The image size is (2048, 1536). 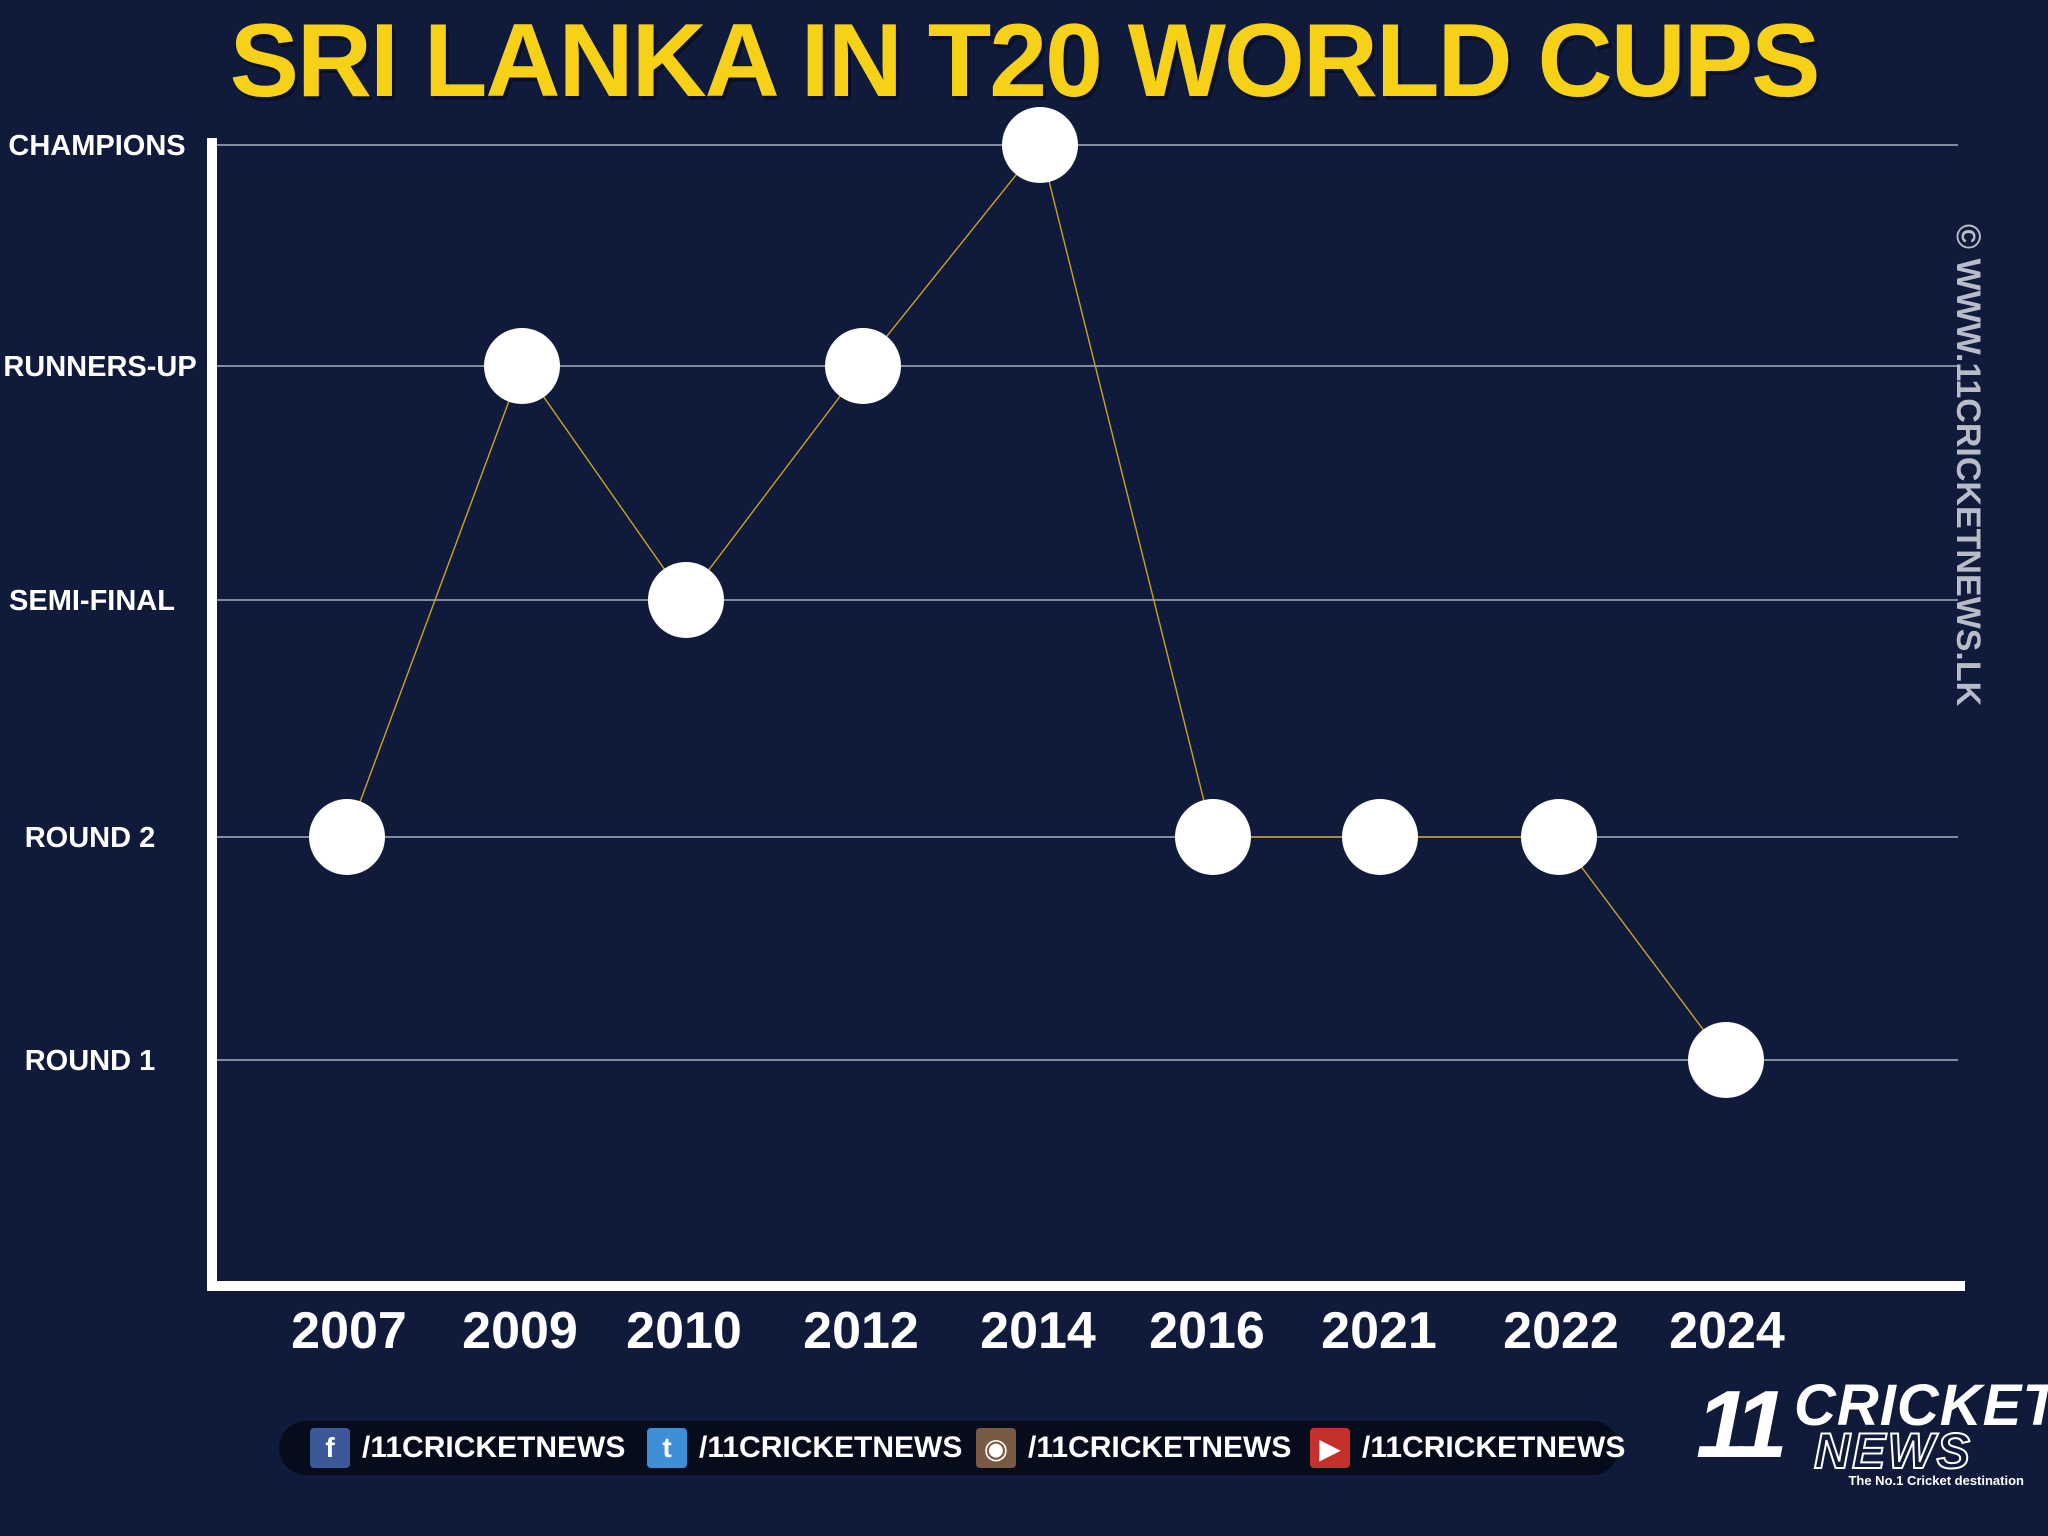 I want to click on logo-tagline: The No.1 Cricket destination, so click(x=1936, y=1480).